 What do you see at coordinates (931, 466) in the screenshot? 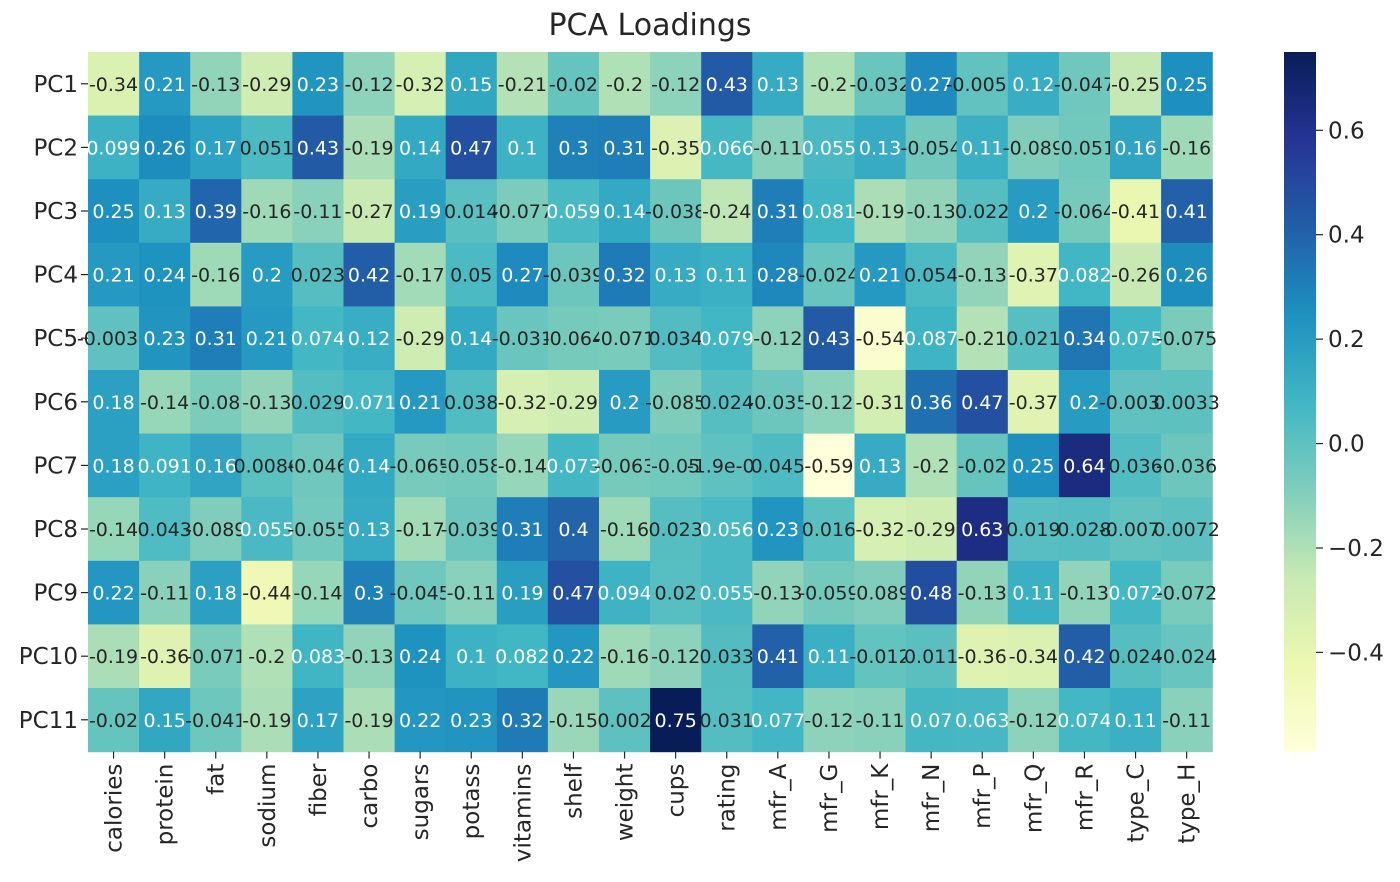
I see `cell-annotation: -0.2` at bounding box center [931, 466].